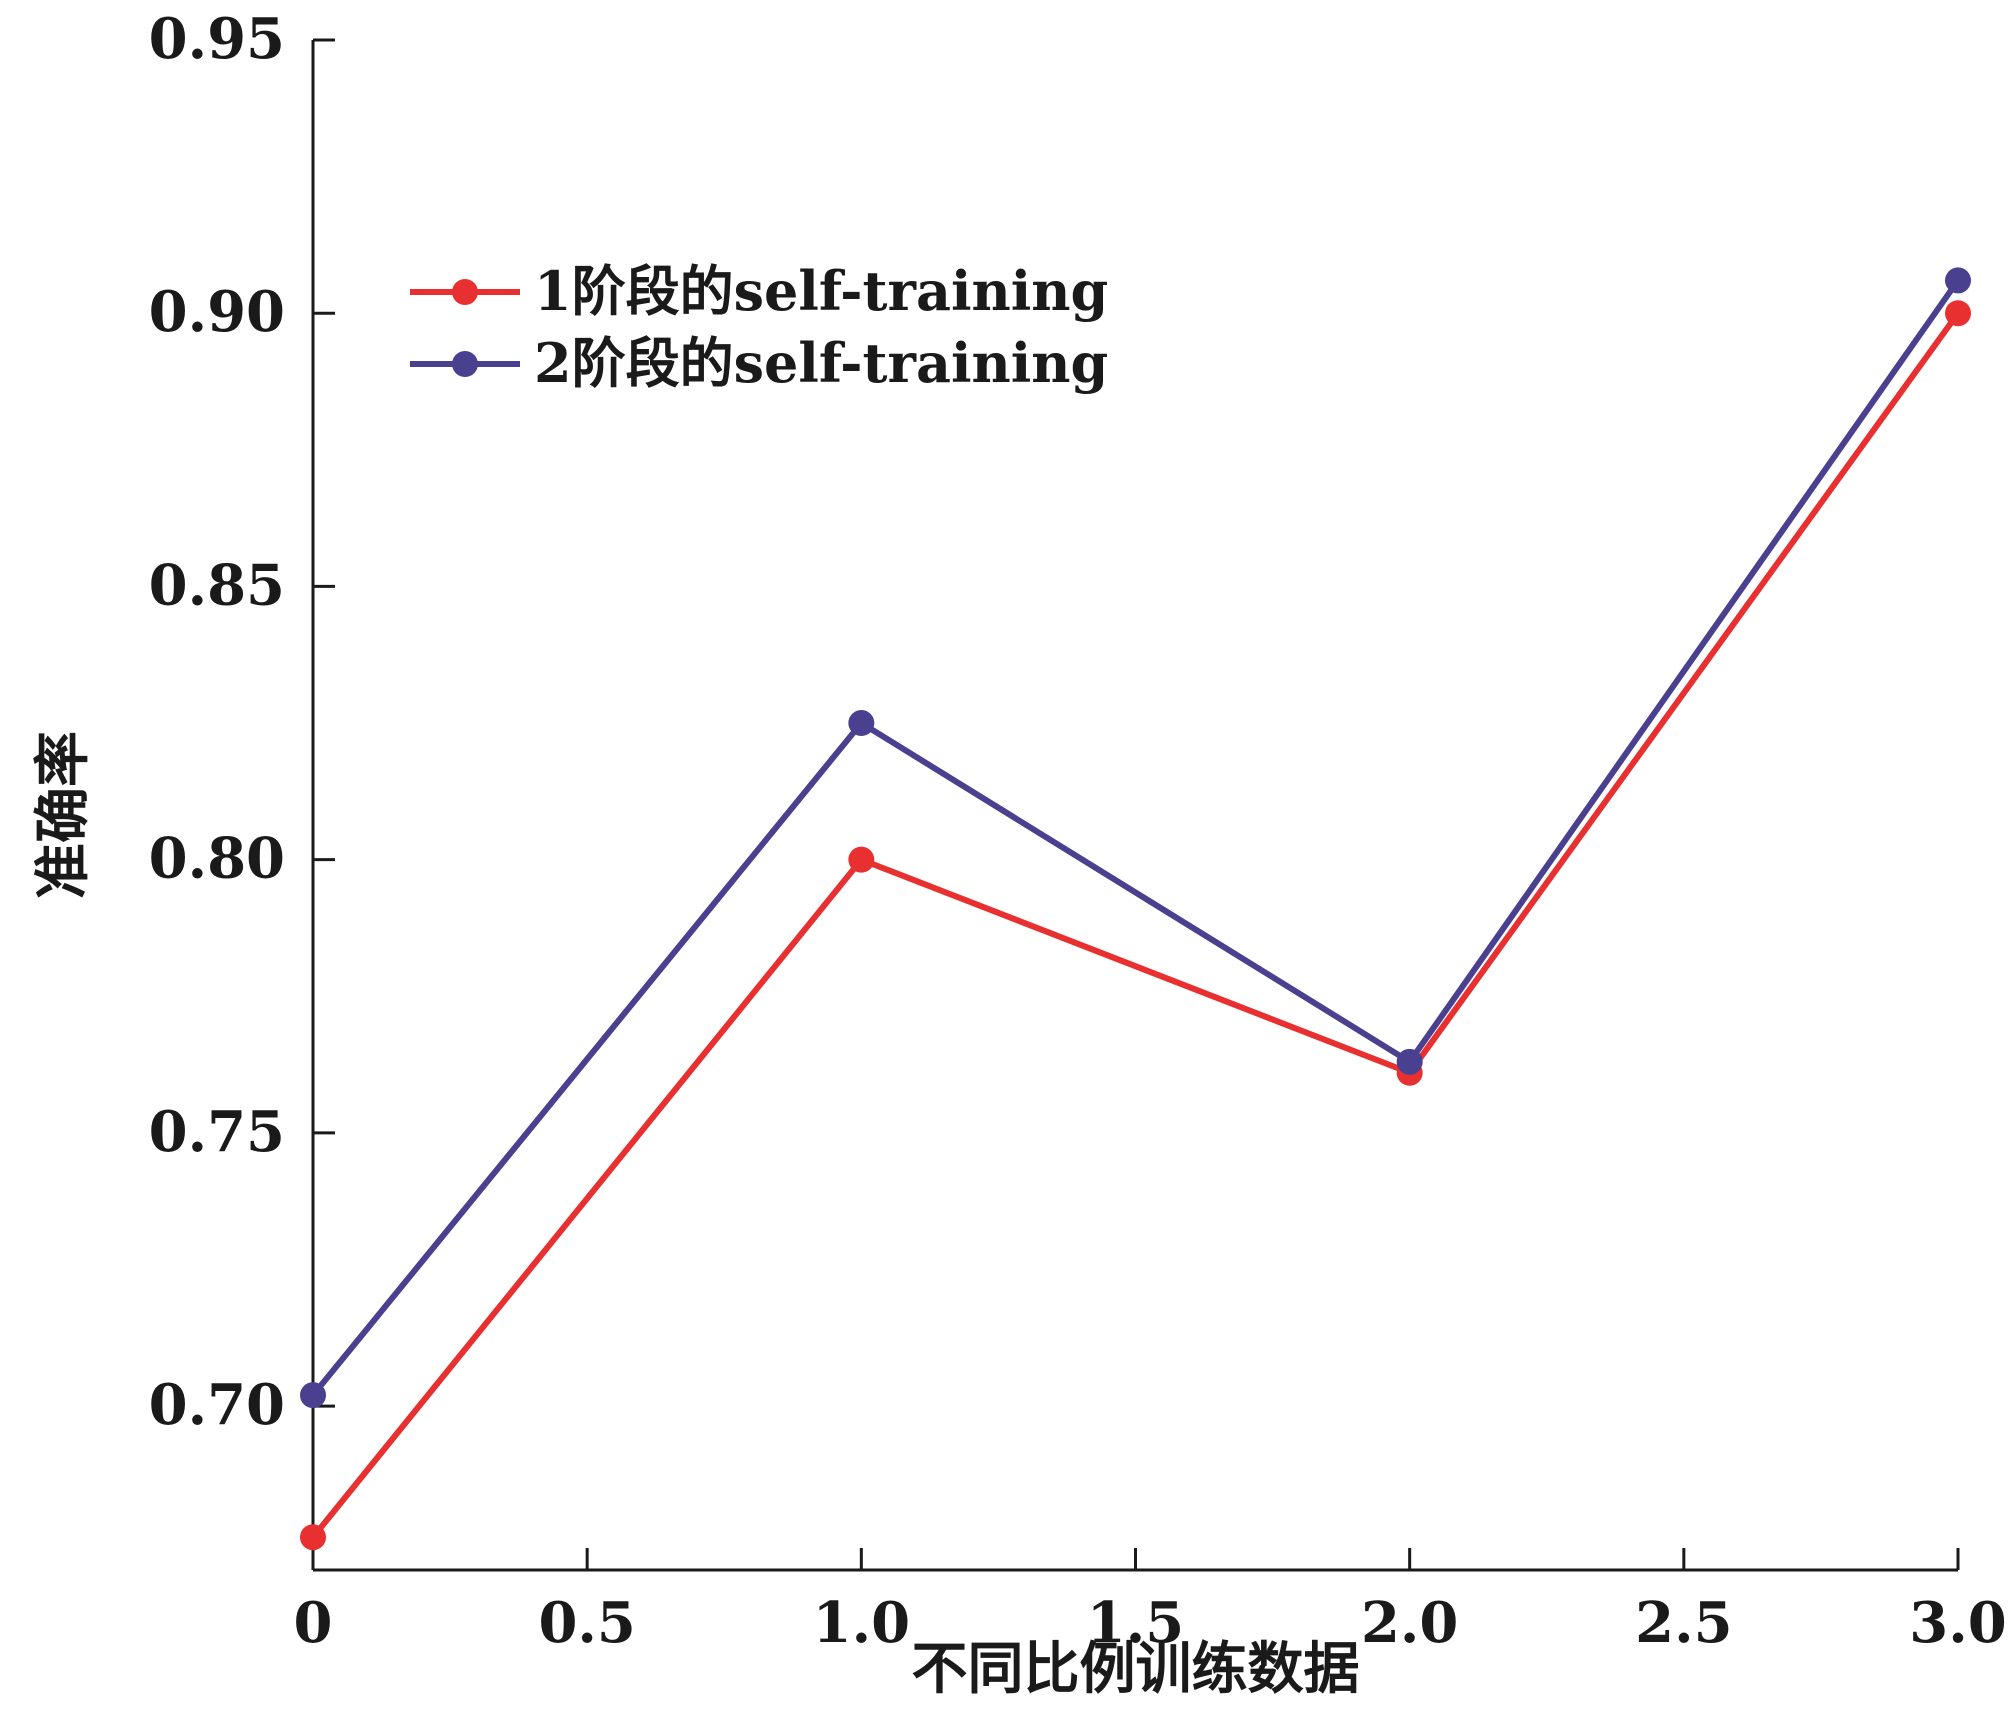 The height and width of the screenshot is (1723, 2008). What do you see at coordinates (1409, 1623) in the screenshot?
I see `x-tick-label: 2.0` at bounding box center [1409, 1623].